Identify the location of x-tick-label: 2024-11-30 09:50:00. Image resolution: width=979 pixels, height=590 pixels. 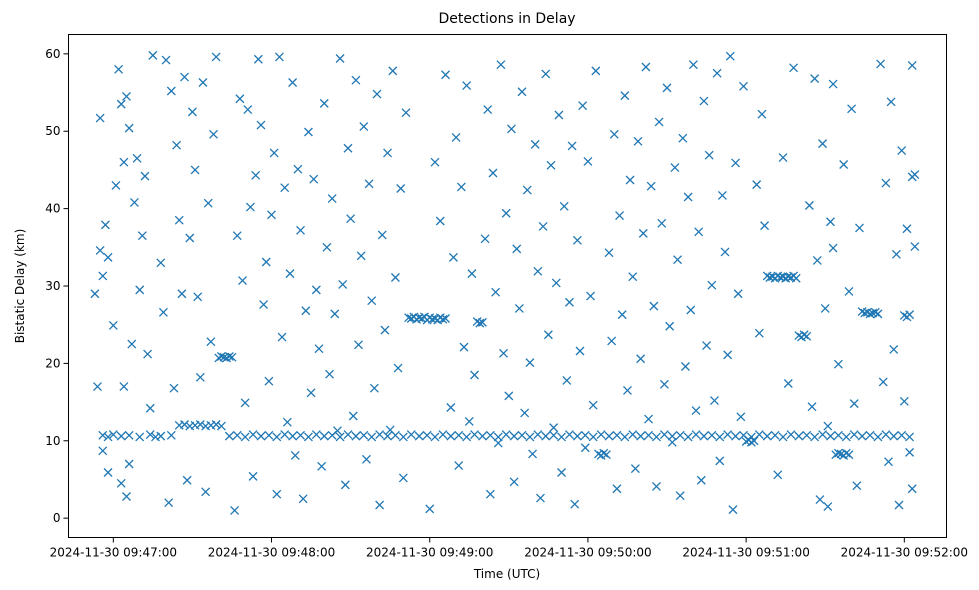
(587, 553).